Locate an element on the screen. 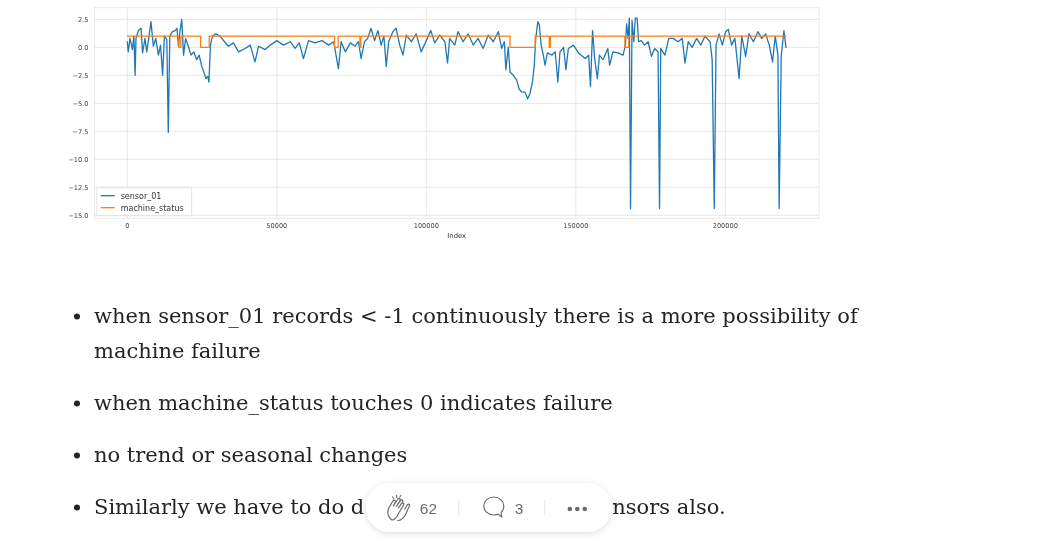 The image size is (1046, 542). text: no trend or seasonal changes is located at coordinates (251, 455).